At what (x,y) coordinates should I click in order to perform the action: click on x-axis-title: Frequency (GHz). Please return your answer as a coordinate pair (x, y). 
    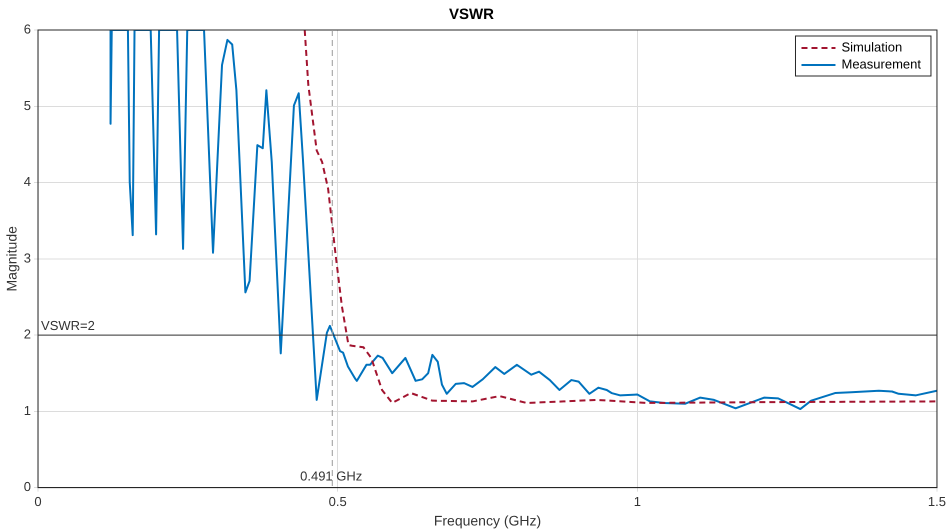
    Looking at the image, I should click on (488, 520).